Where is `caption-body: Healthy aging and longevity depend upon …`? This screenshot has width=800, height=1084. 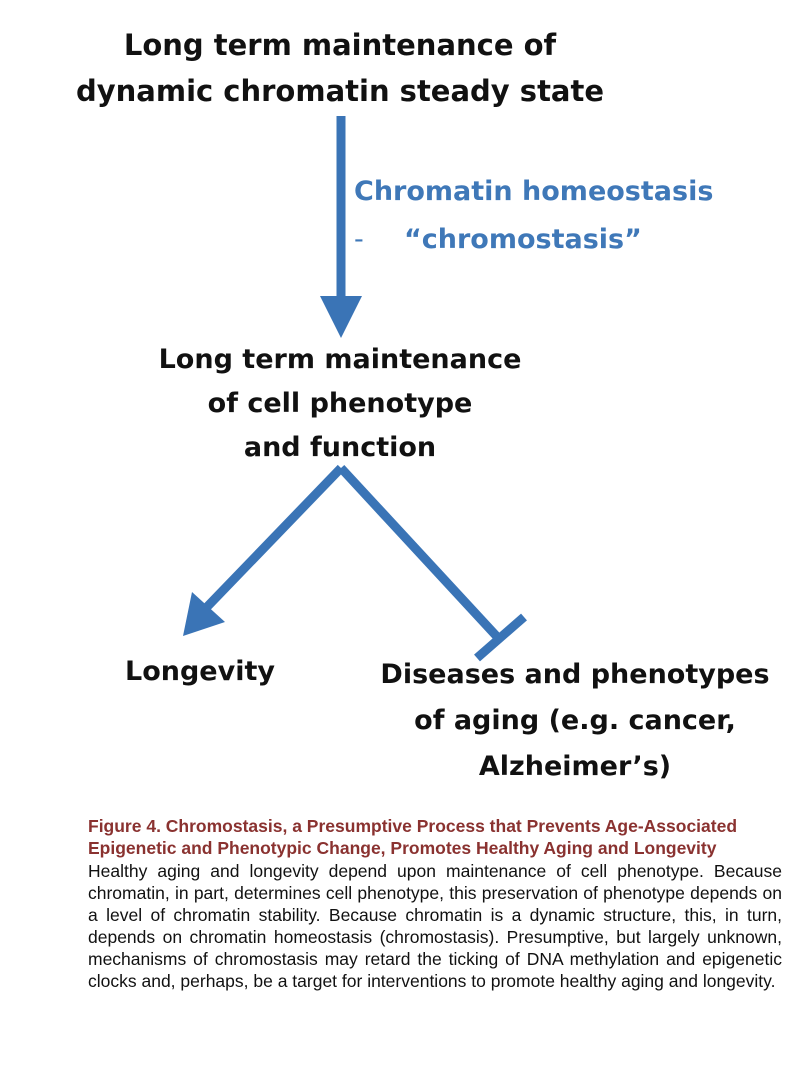 caption-body: Healthy aging and longevity depend upon … is located at coordinates (435, 926).